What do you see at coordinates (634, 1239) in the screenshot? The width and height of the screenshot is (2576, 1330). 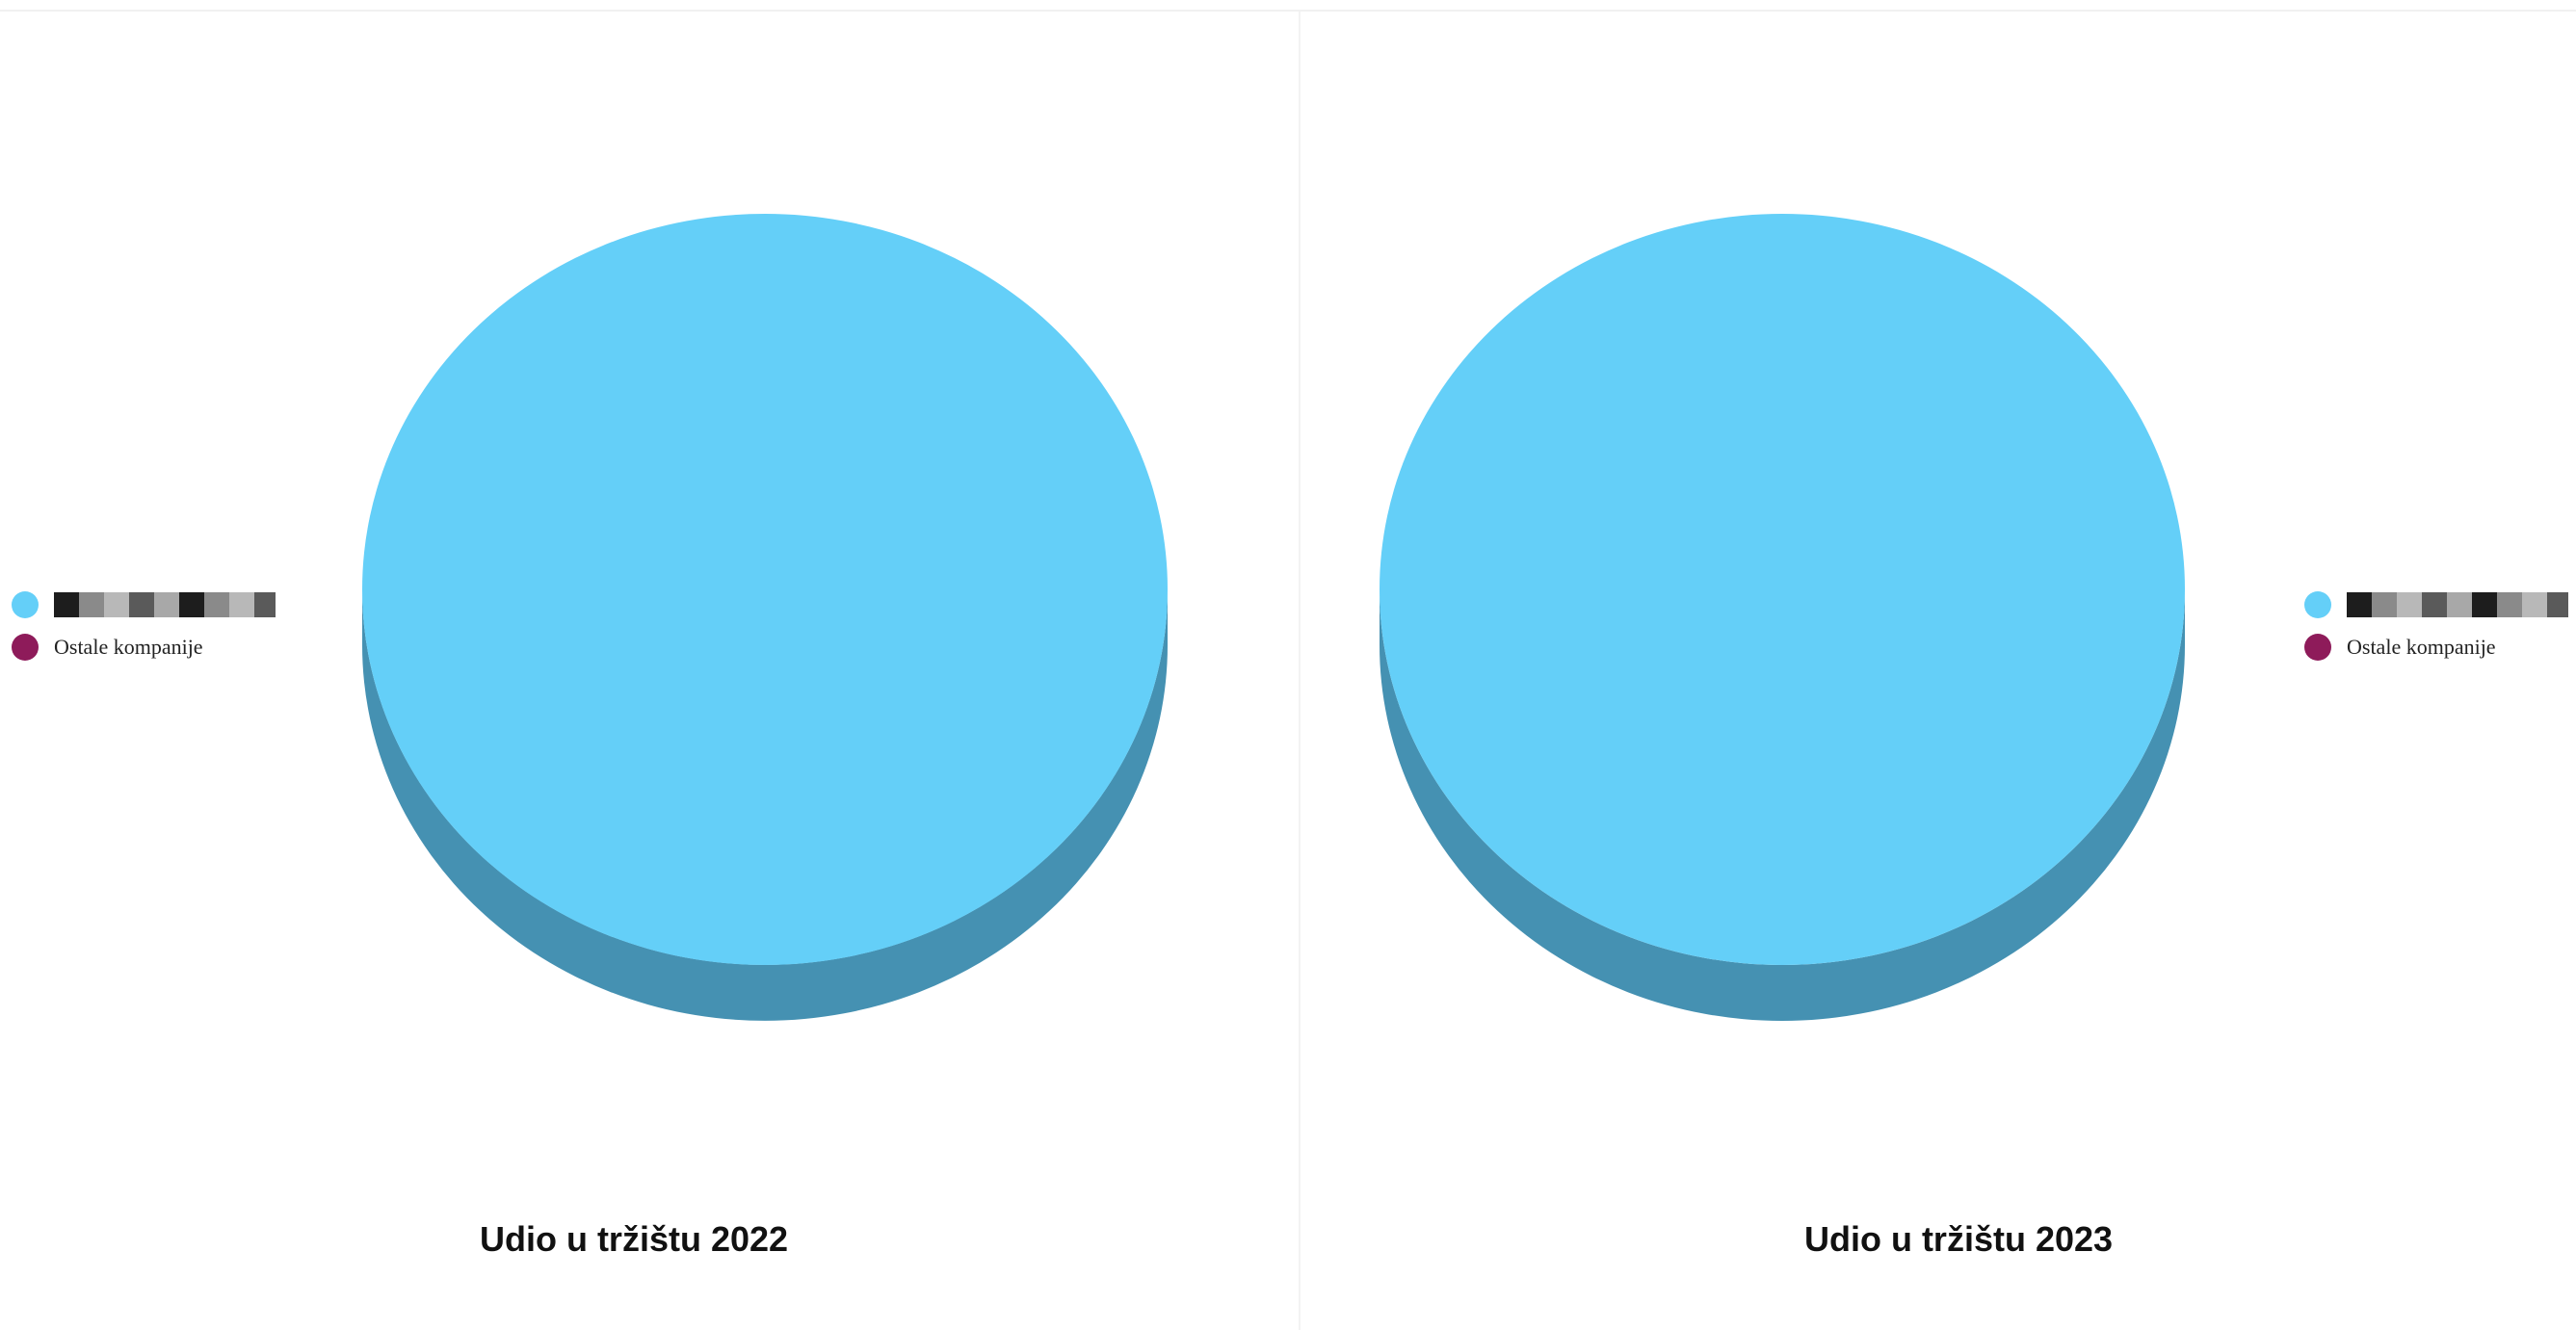 I see `chart-title-2022: Udio u tržištu 2022` at bounding box center [634, 1239].